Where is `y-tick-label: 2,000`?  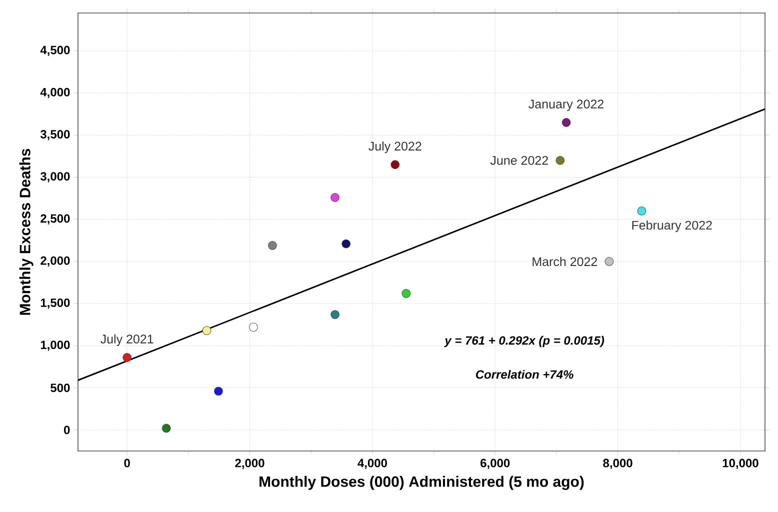 y-tick-label: 2,000 is located at coordinates (55, 261).